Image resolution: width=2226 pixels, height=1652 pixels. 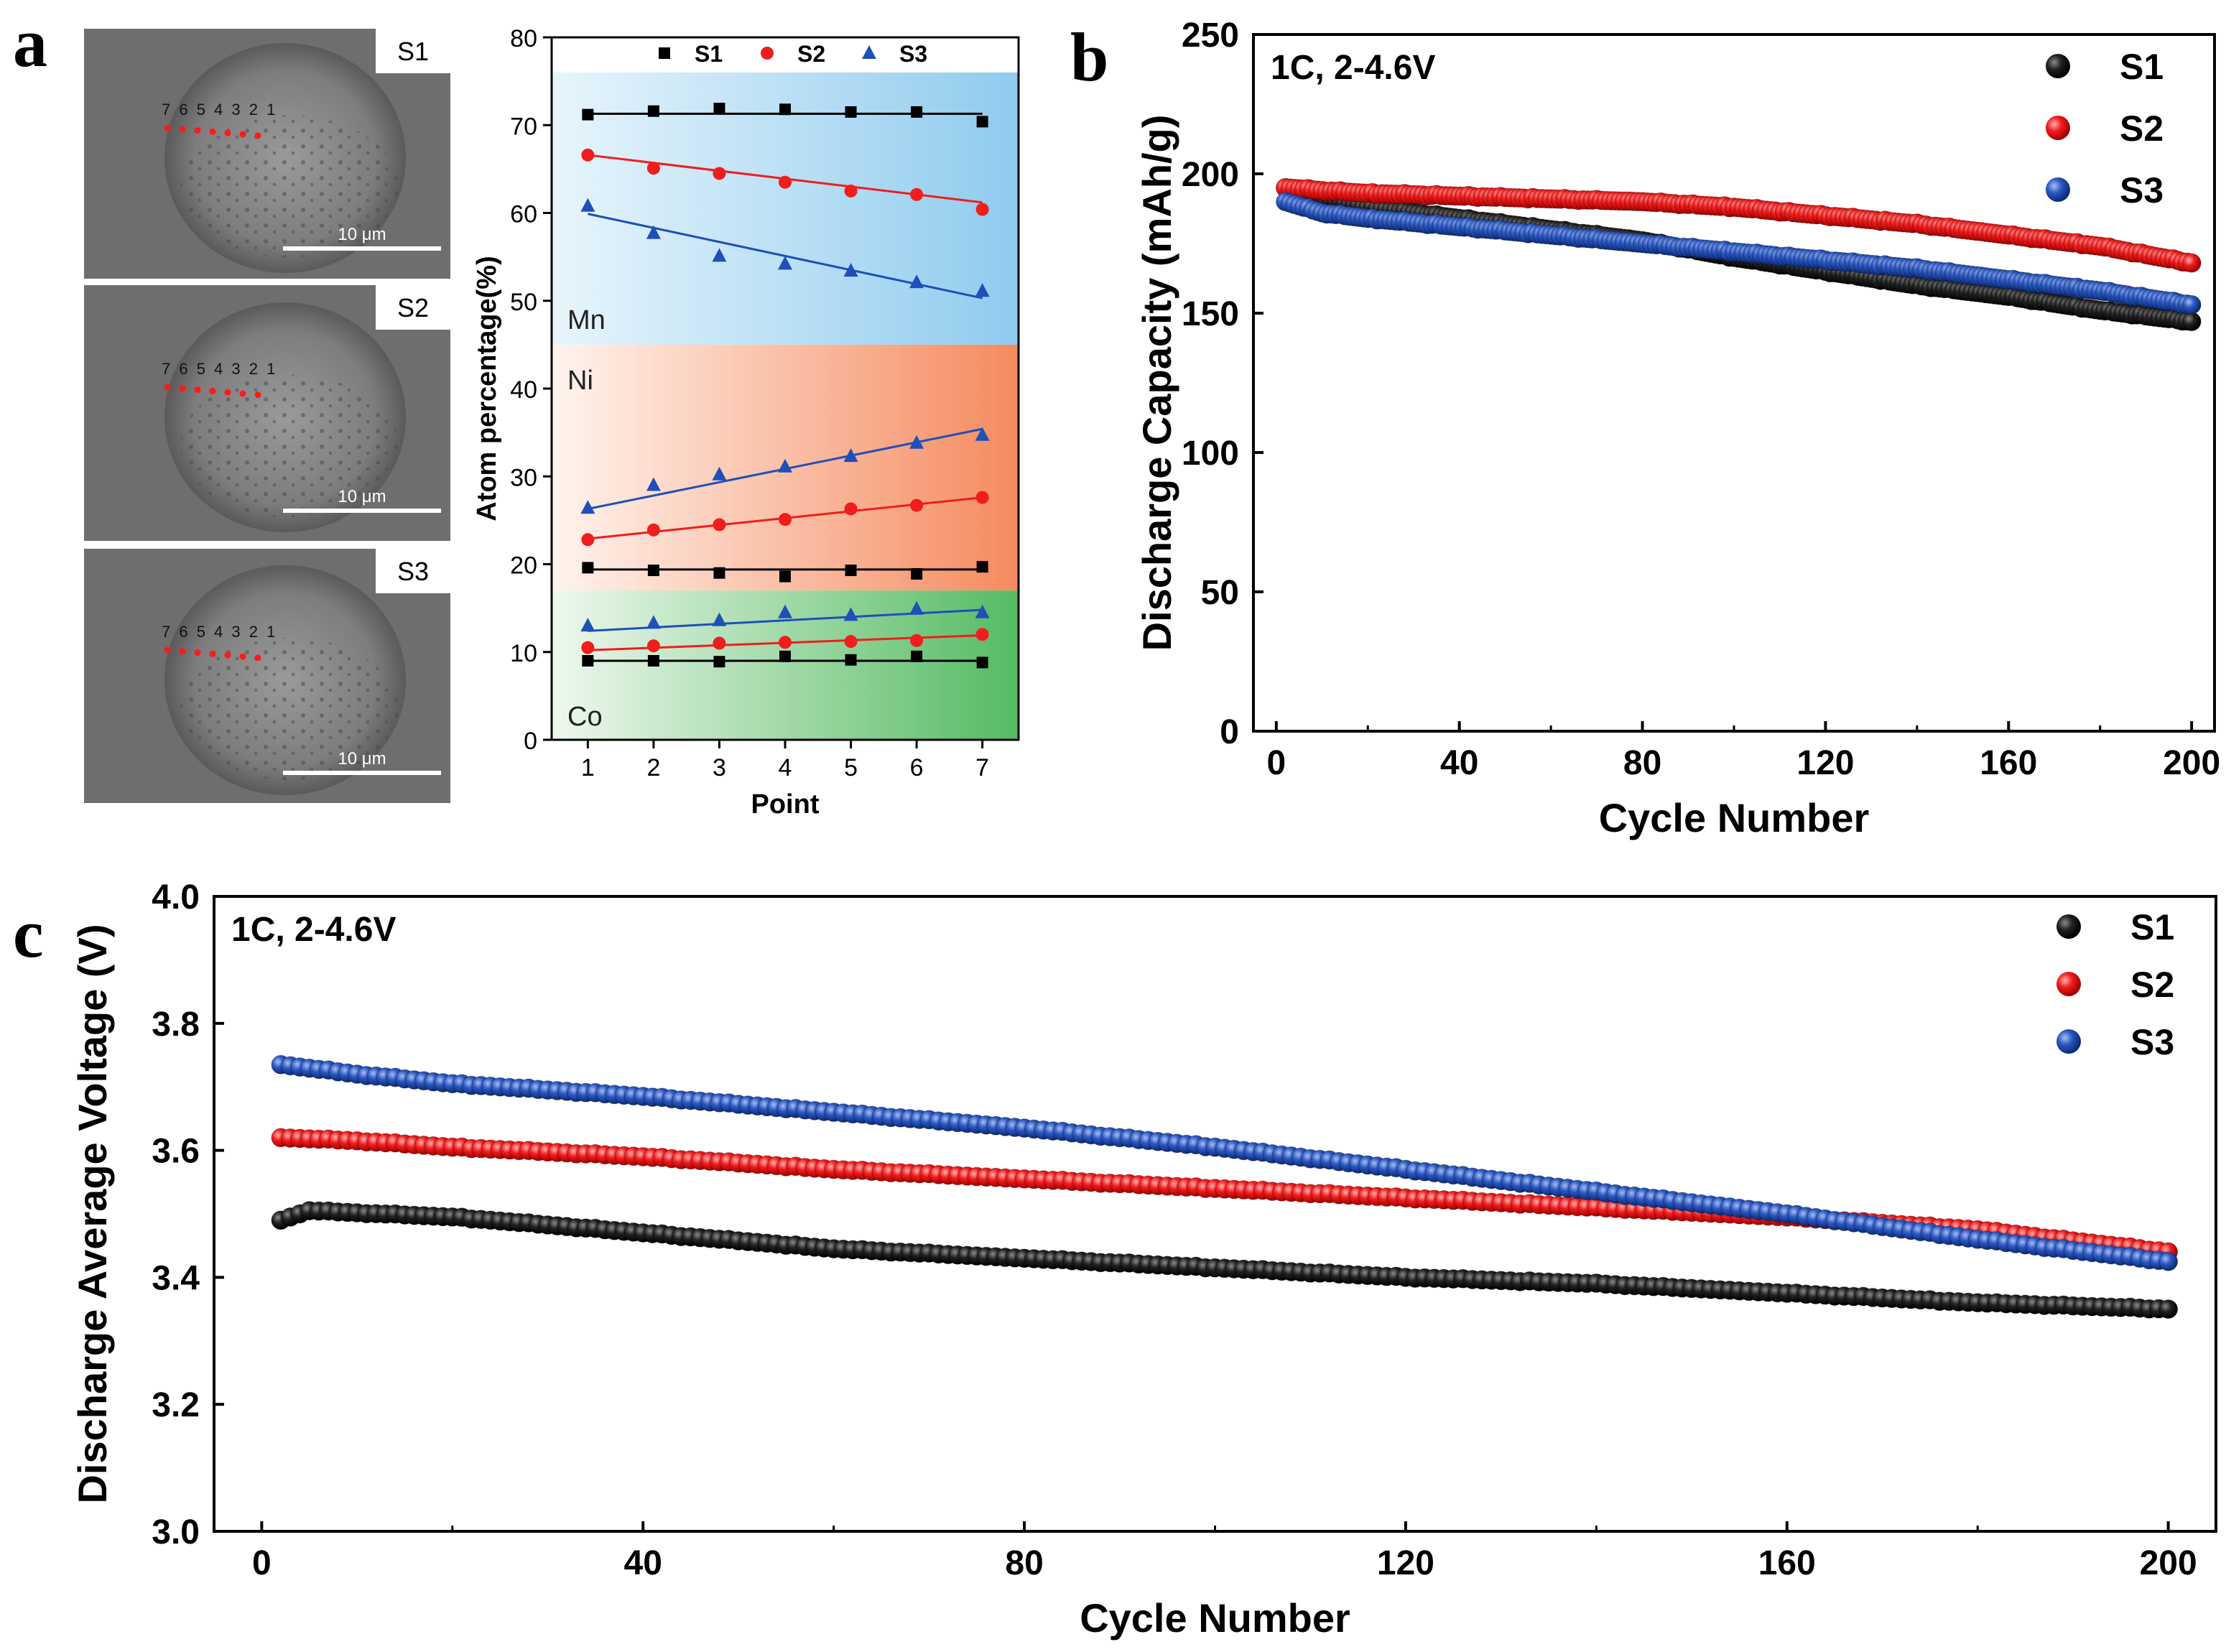 I want to click on y-tick-label: 70, so click(x=523, y=126).